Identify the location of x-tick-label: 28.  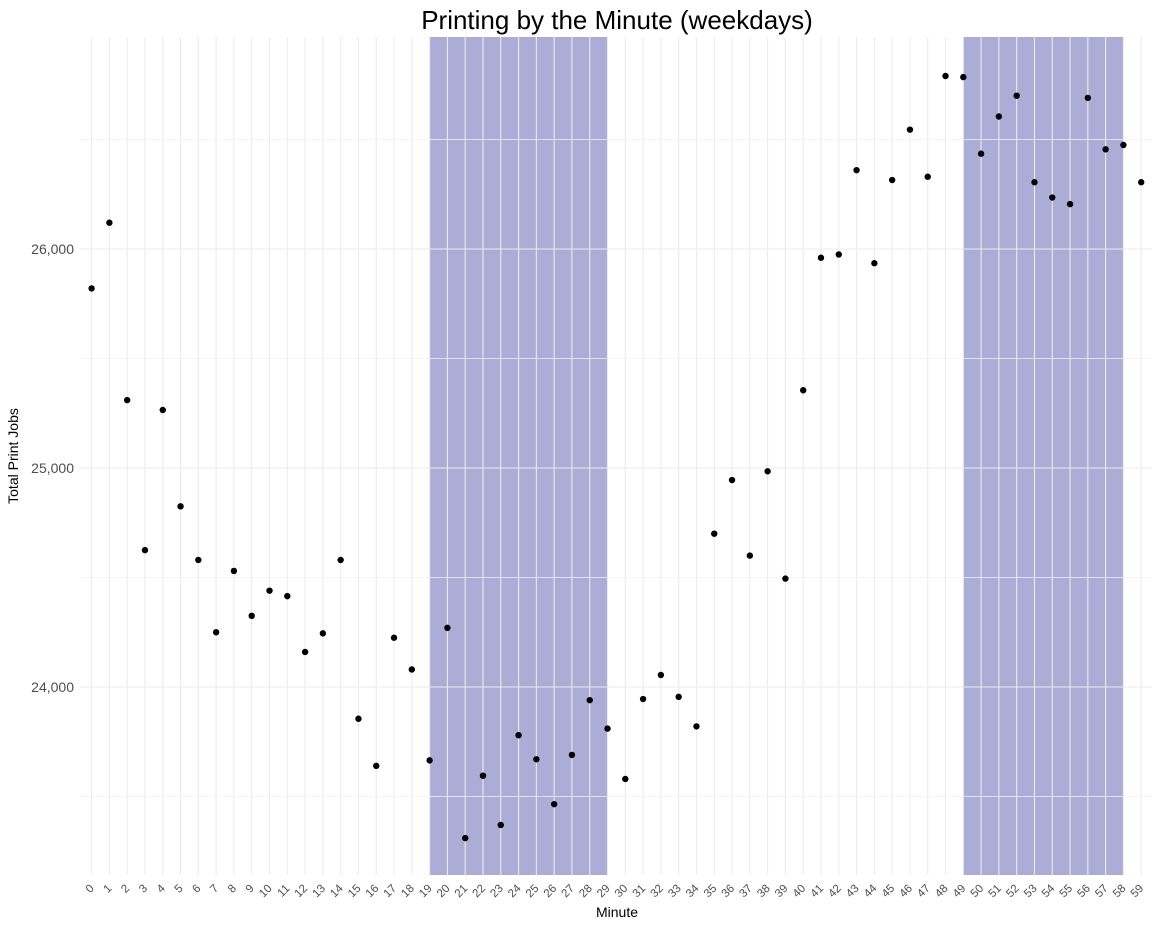
(586, 892).